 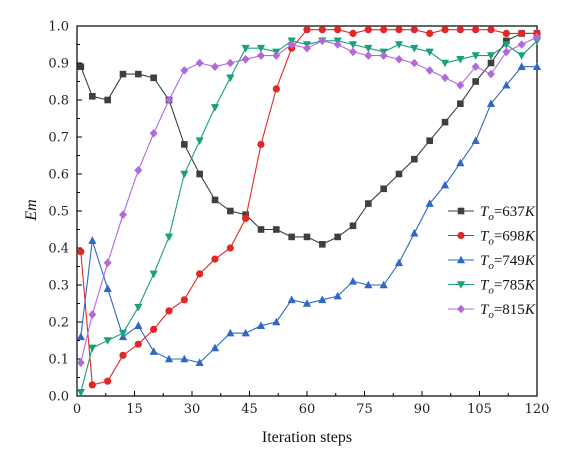 What do you see at coordinates (537, 409) in the screenshot?
I see `x-tick-label: 120` at bounding box center [537, 409].